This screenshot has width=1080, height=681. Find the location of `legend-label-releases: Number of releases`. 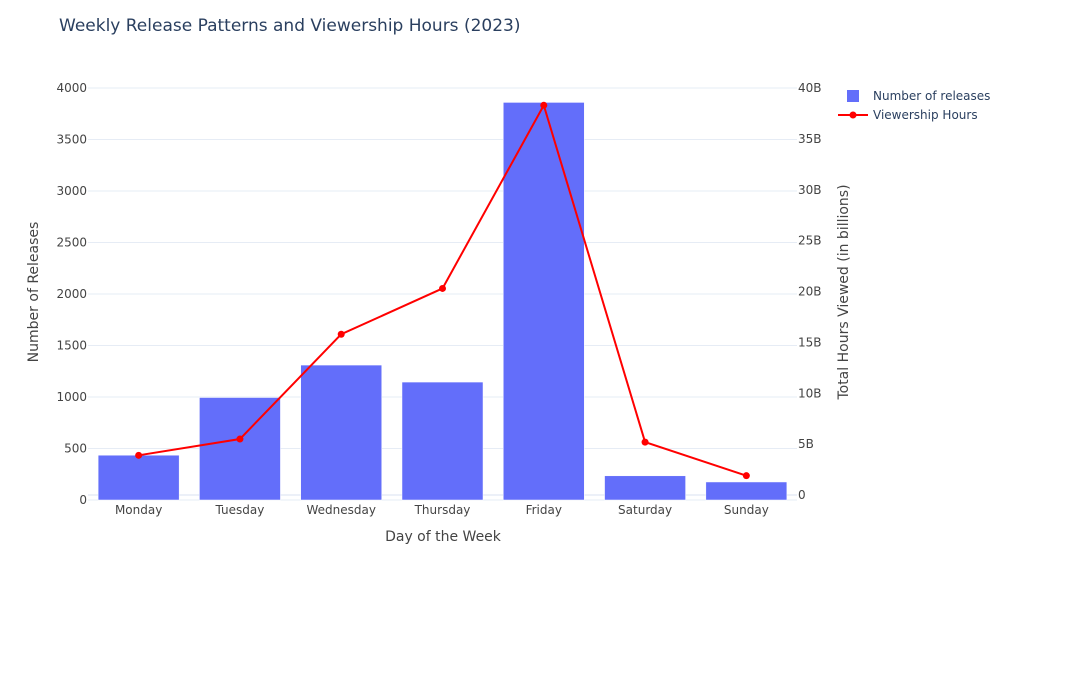

legend-label-releases: Number of releases is located at coordinates (931, 96).